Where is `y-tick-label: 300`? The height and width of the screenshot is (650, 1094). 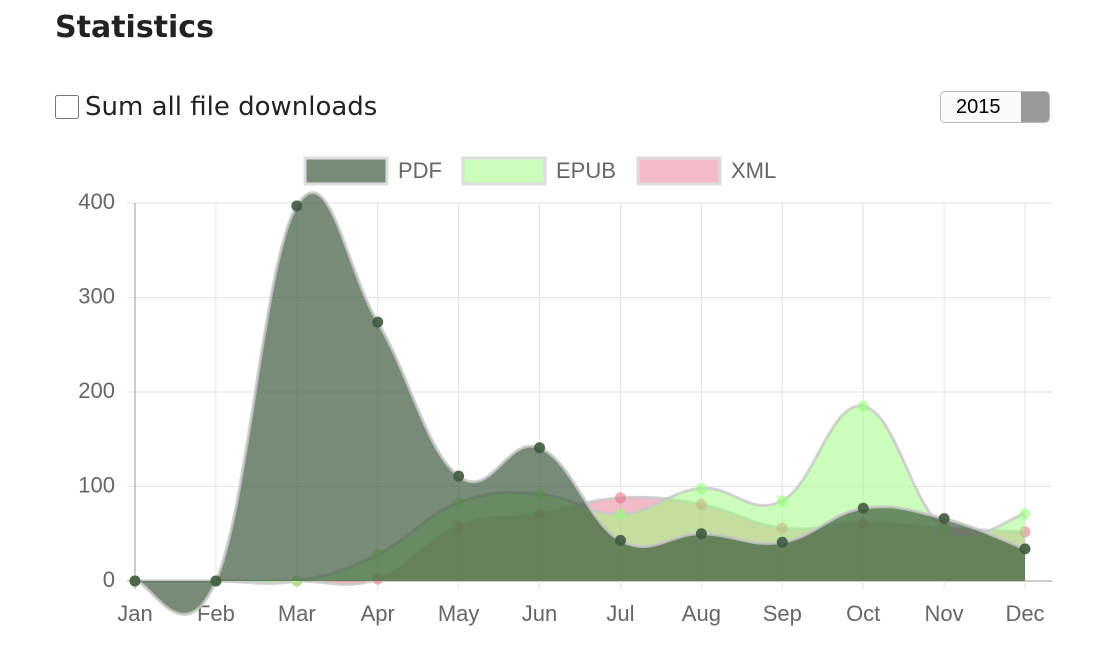
y-tick-label: 300 is located at coordinates (96, 295).